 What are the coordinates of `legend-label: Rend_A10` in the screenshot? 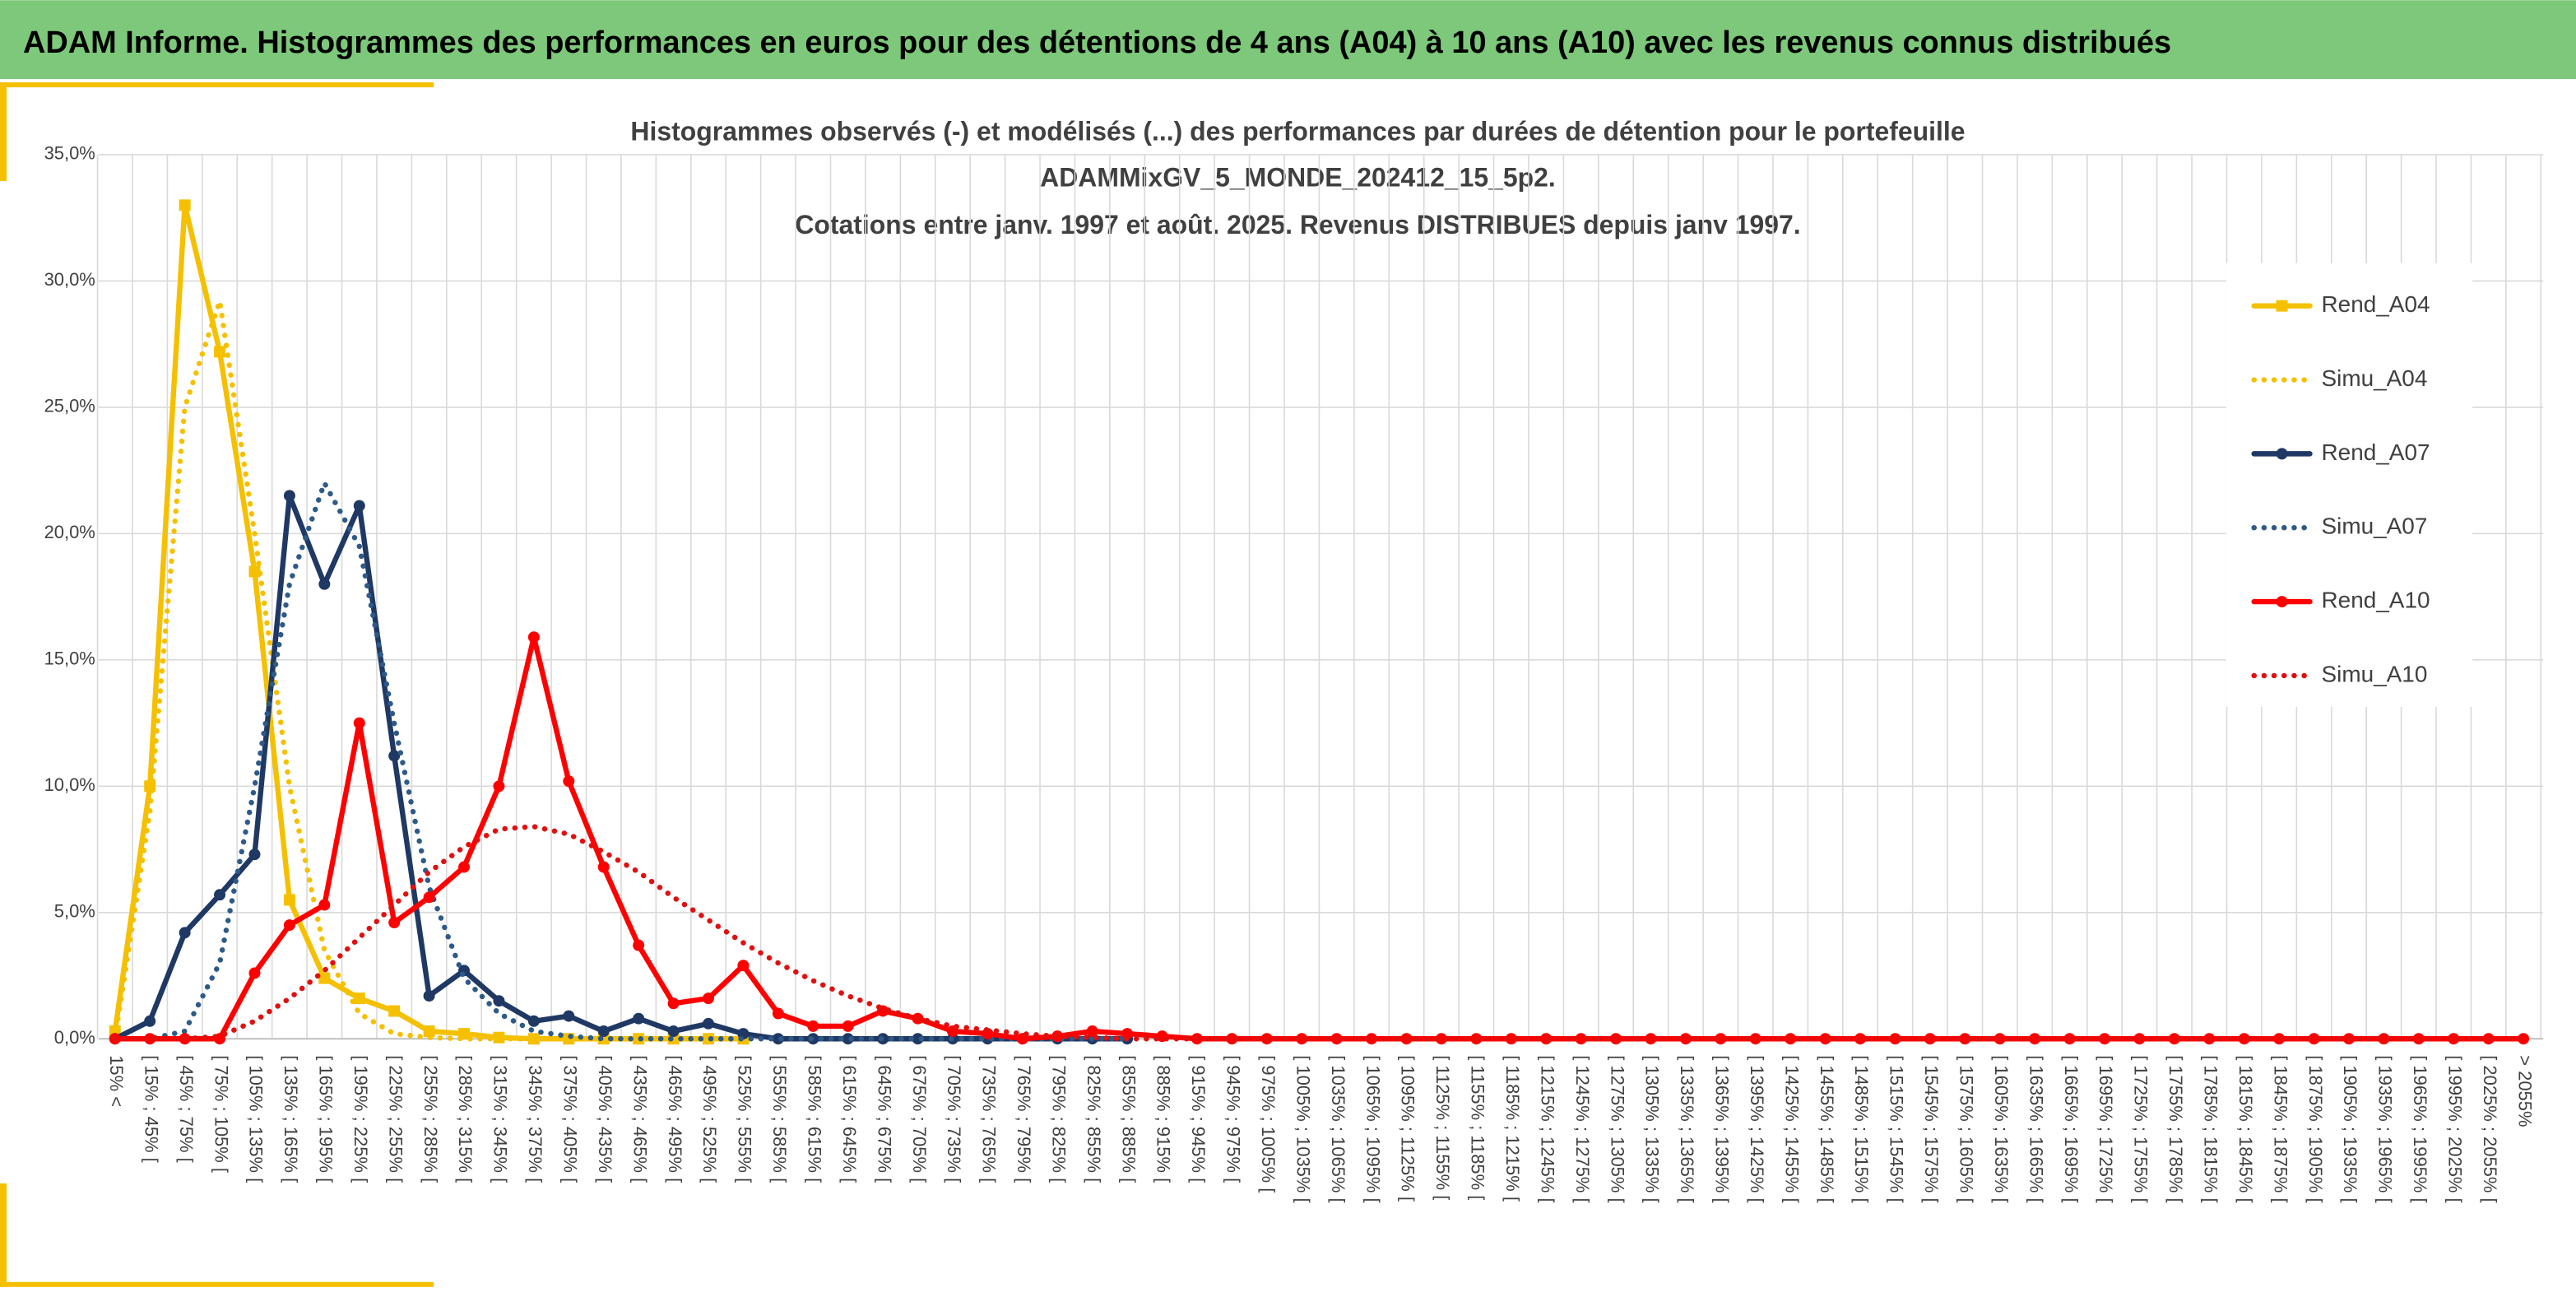 It's located at (2375, 600).